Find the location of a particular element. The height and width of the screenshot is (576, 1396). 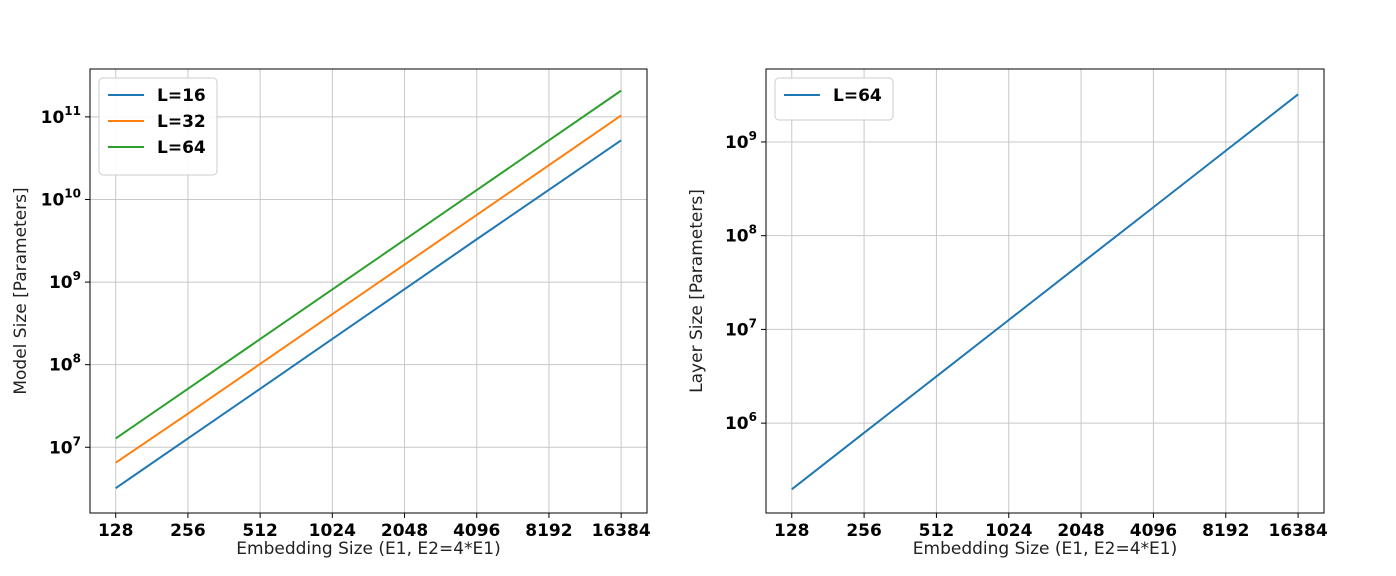

legend: L=16 L=32 L=64 is located at coordinates (158, 126).